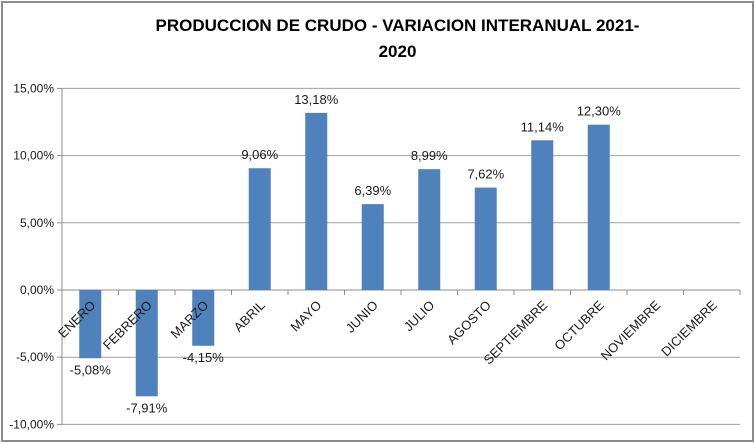  I want to click on bar-febrero, so click(146, 343).